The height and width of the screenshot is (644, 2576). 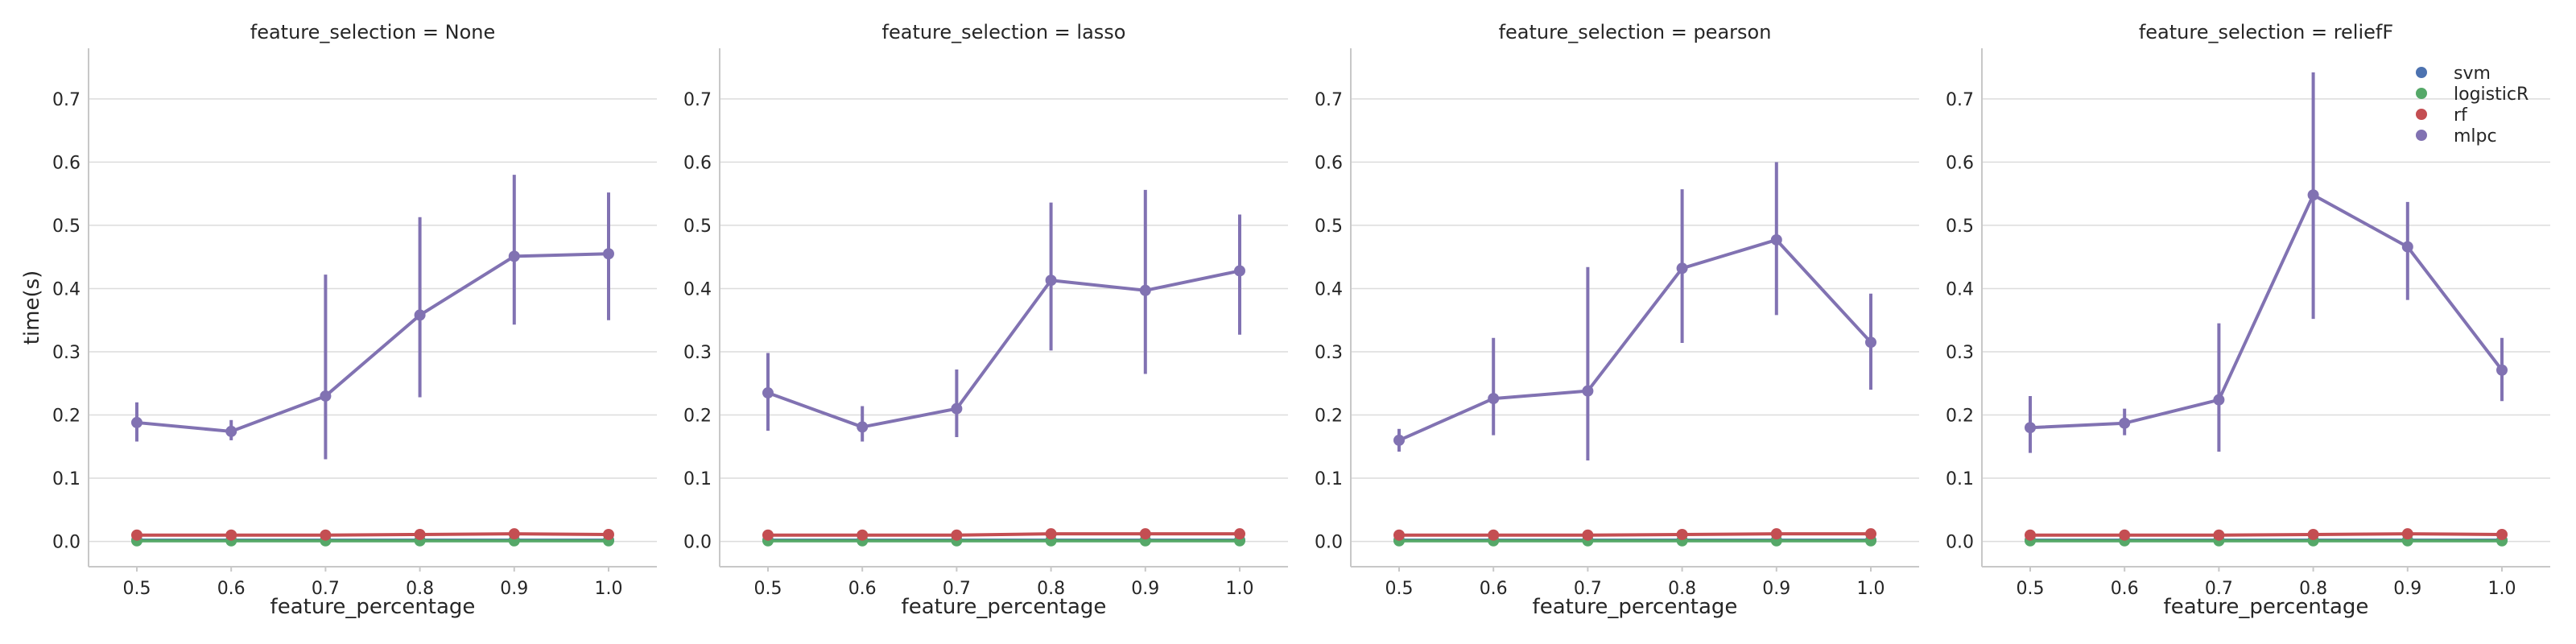 I want to click on panel-title: feature_selection = reliefF, so click(x=2266, y=32).